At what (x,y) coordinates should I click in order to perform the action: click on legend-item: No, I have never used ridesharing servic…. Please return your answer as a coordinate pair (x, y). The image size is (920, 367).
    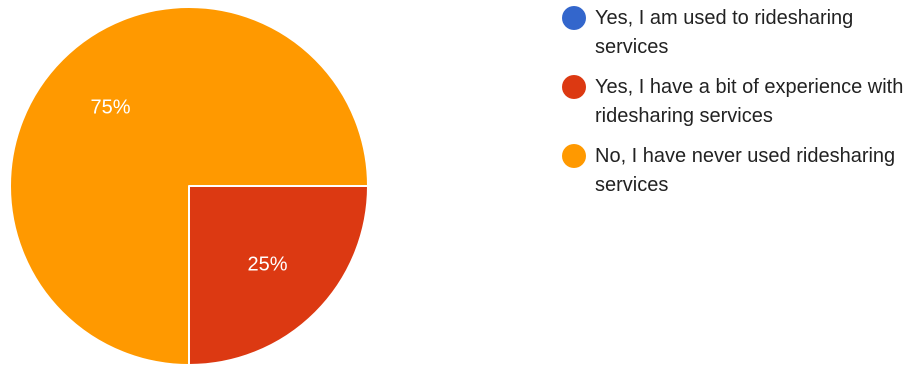
    Looking at the image, I should click on (740, 171).